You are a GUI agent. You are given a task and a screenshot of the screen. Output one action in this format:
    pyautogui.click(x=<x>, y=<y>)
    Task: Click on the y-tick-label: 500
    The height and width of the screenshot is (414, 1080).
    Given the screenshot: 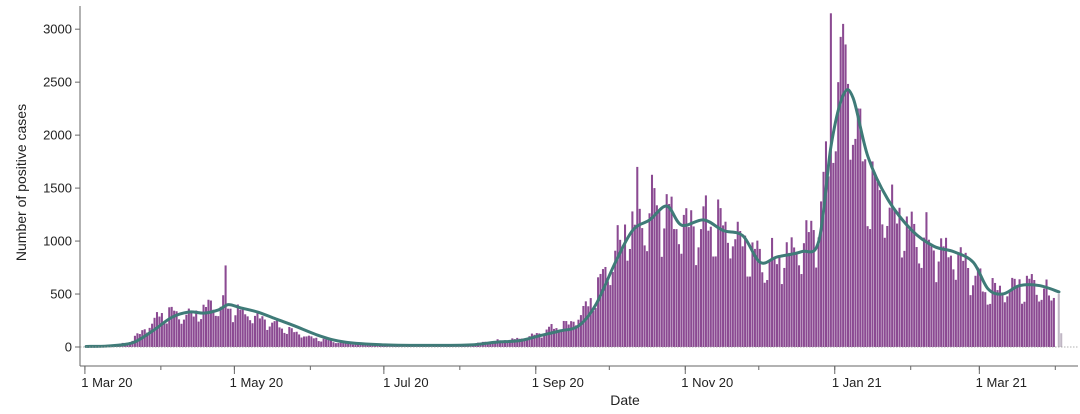 What is the action you would take?
    pyautogui.click(x=61, y=294)
    